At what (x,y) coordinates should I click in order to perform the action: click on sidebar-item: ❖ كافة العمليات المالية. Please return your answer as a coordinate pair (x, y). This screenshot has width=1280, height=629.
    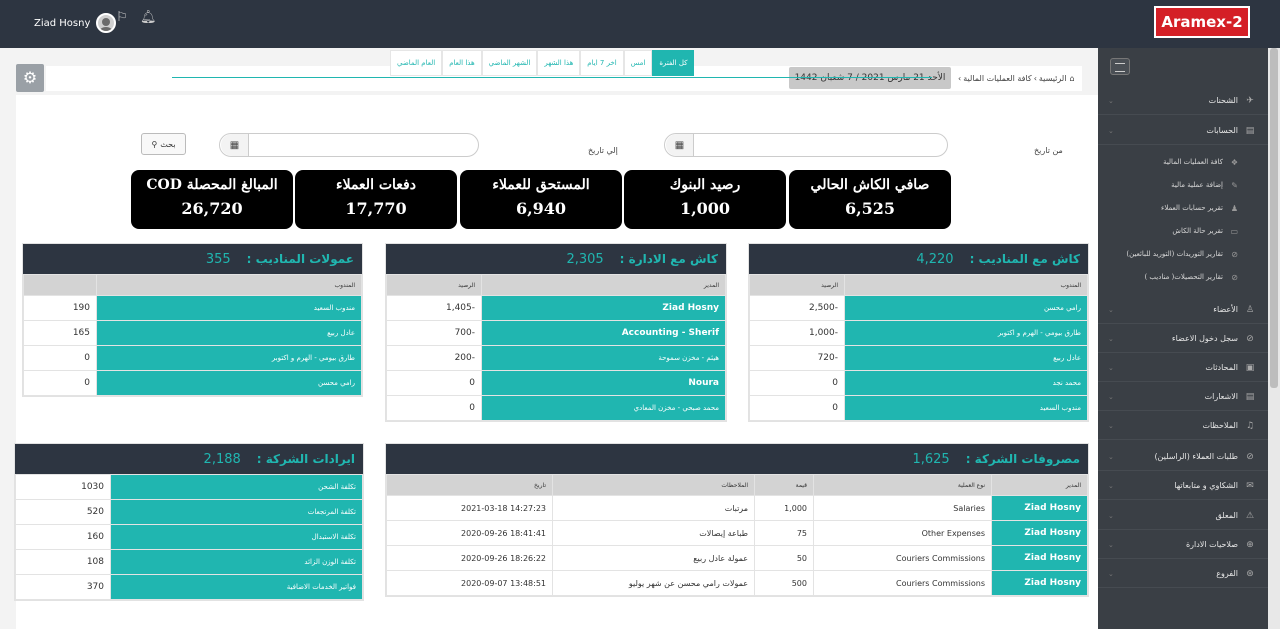
    Looking at the image, I should click on (1183, 162).